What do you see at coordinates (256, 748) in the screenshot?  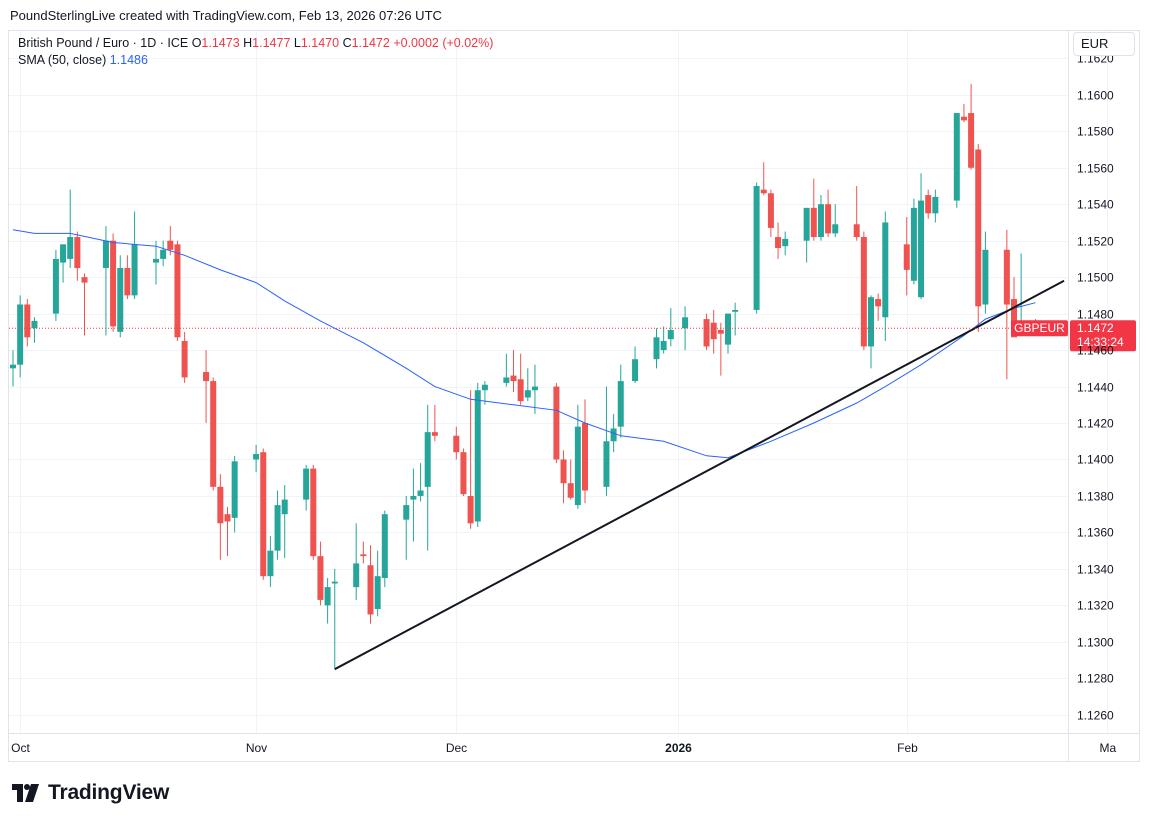 I see `x-tick-label: Nov` at bounding box center [256, 748].